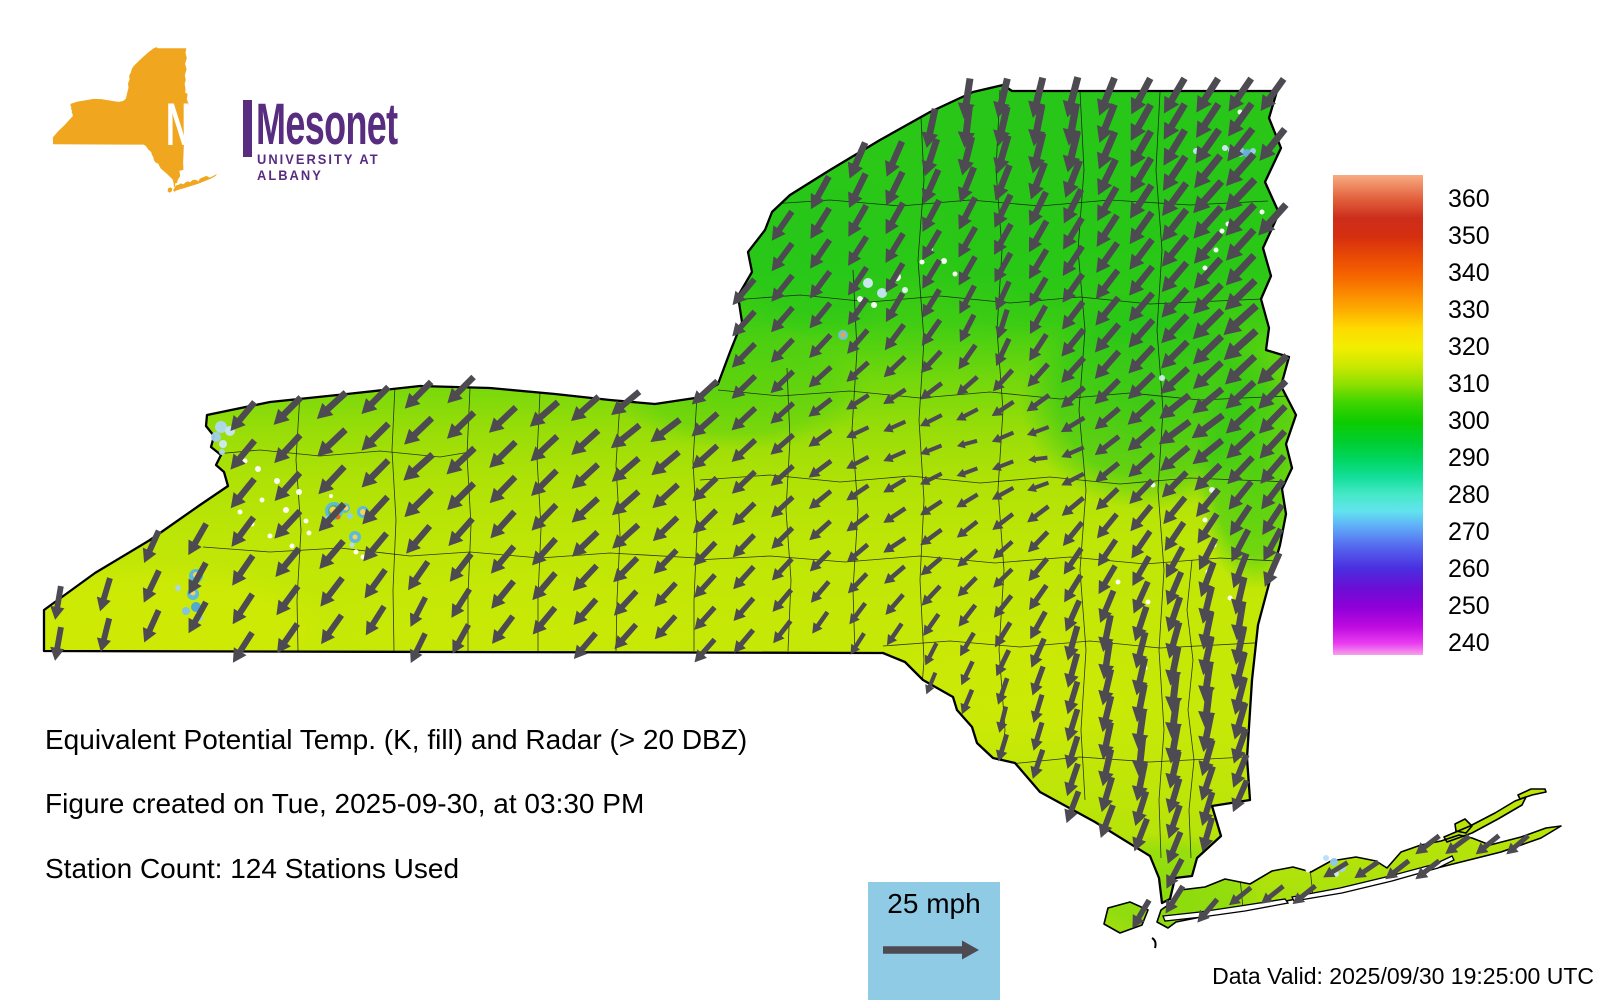 The image size is (1600, 1000). What do you see at coordinates (318, 167) in the screenshot?
I see `logo-subtitle: UNIVERSITY AT ALBANY` at bounding box center [318, 167].